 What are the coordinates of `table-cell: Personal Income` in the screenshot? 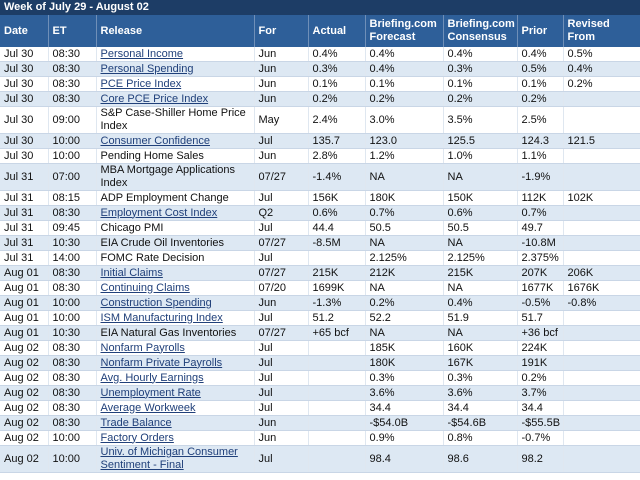 It's located at (175, 54).